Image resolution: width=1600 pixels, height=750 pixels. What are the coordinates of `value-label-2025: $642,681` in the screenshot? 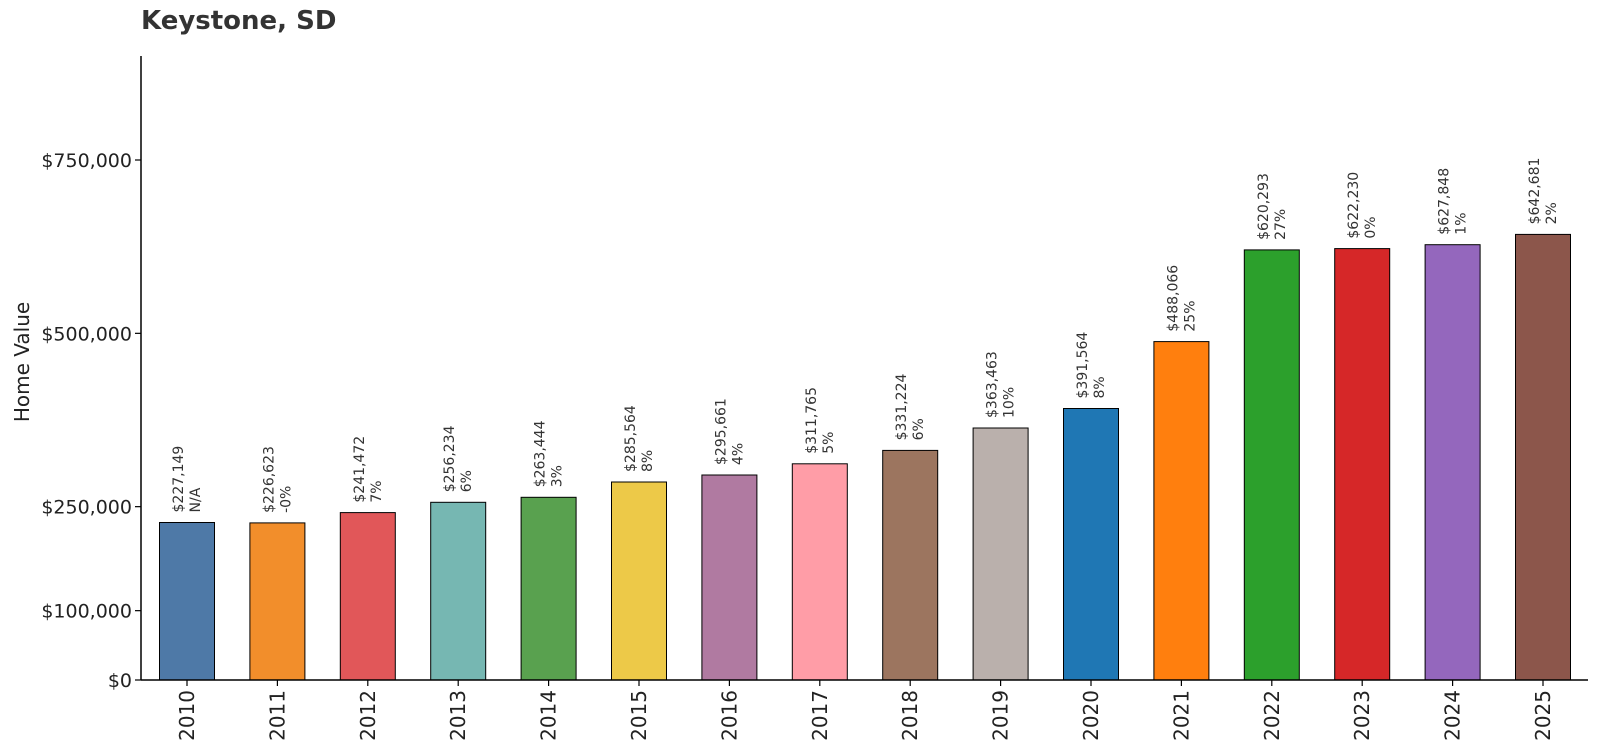 It's located at (1535, 191).